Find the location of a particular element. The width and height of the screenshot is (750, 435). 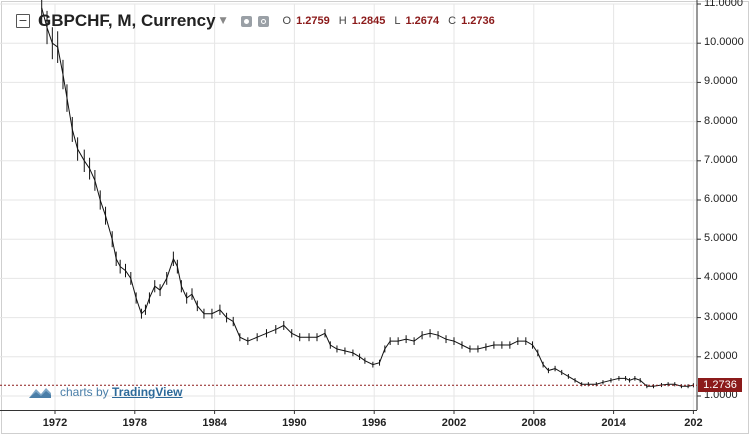

gear-icon is located at coordinates (263, 21).